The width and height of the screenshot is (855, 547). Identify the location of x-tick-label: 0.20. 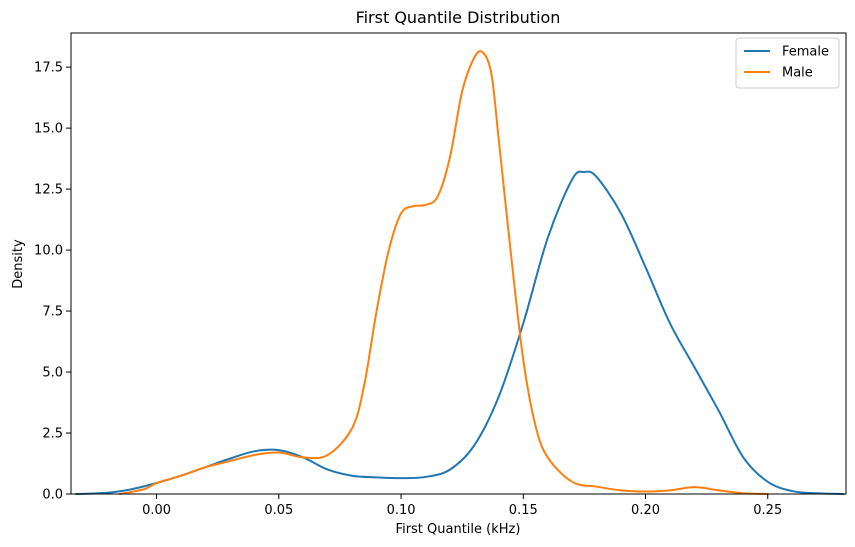
(645, 510).